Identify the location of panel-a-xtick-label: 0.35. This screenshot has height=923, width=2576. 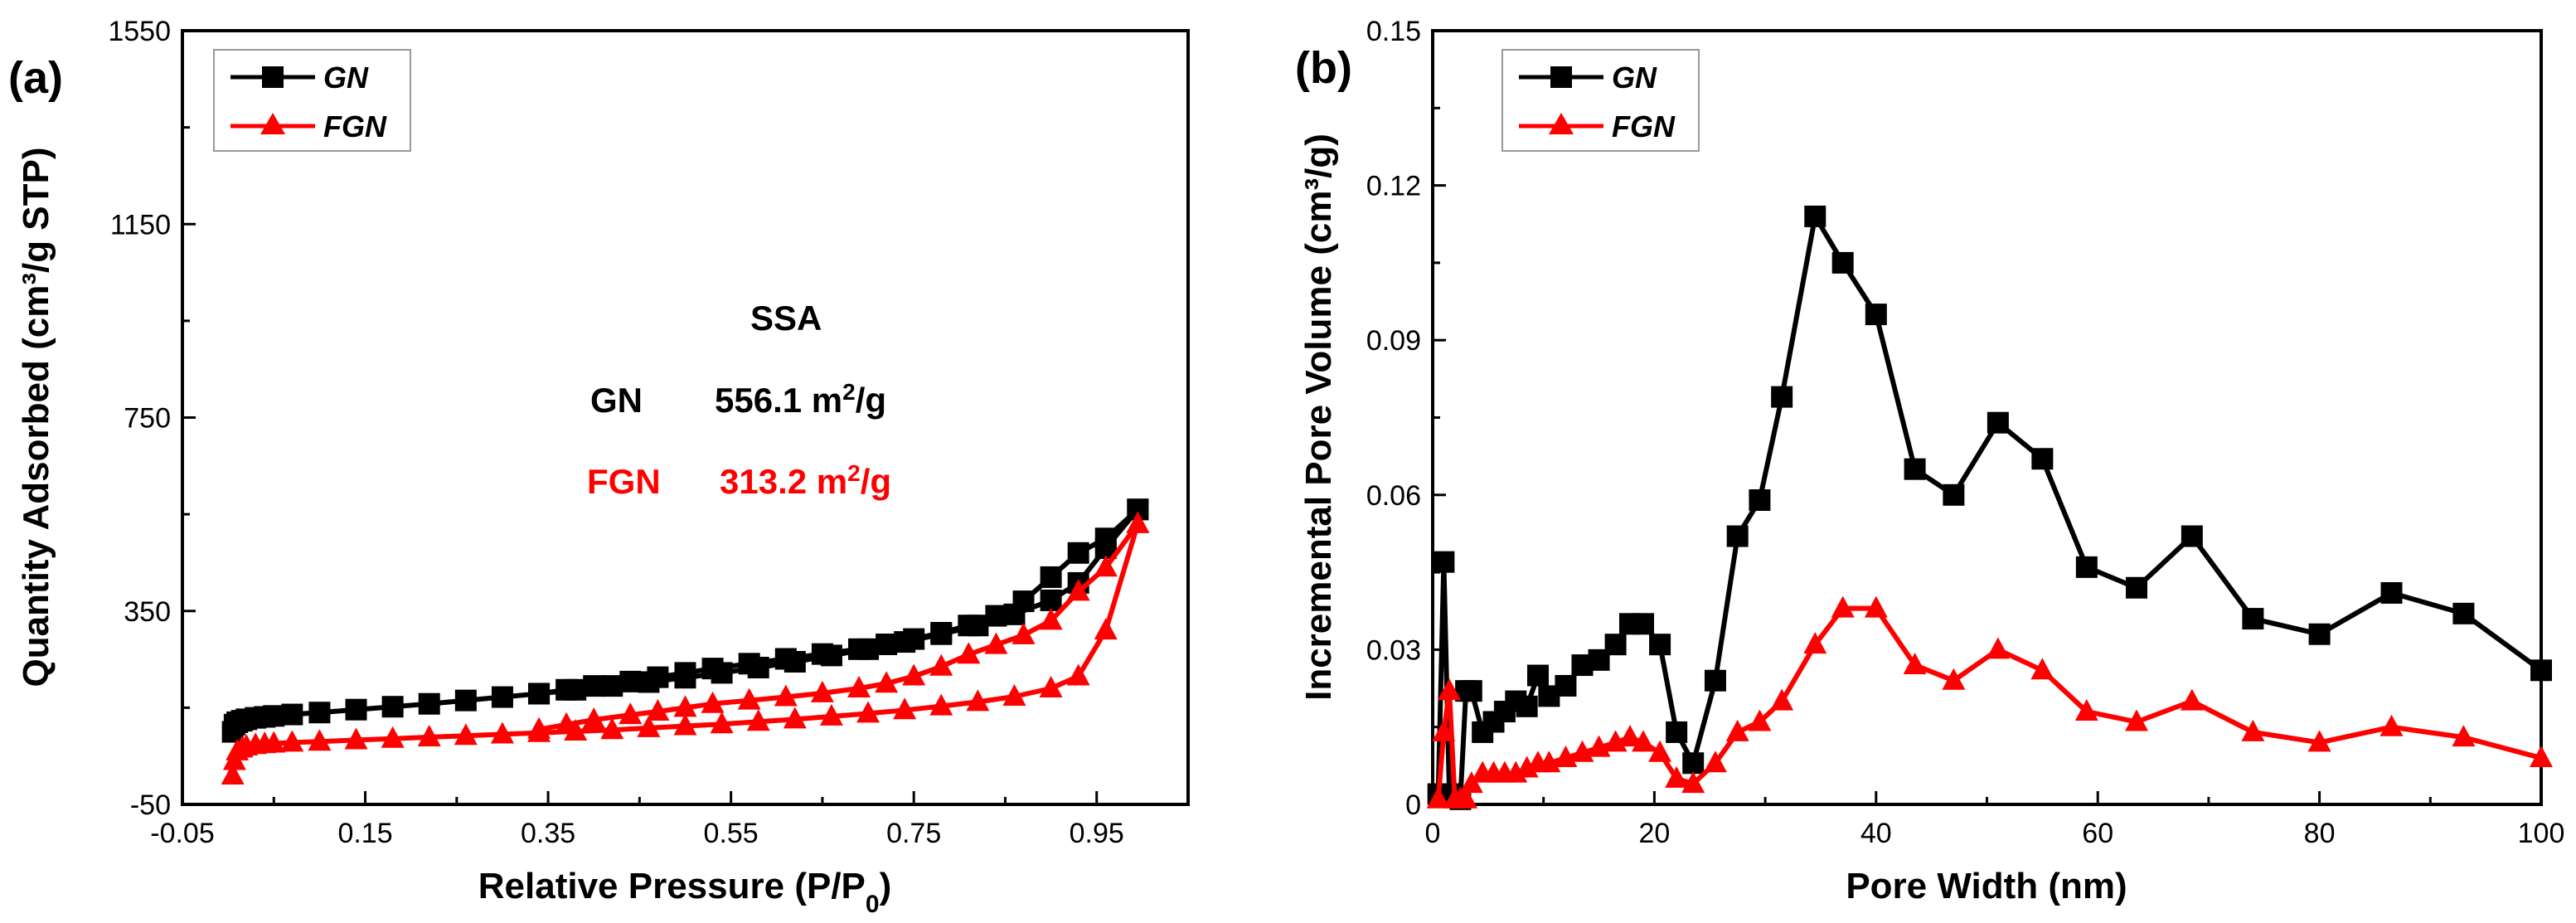
(548, 833).